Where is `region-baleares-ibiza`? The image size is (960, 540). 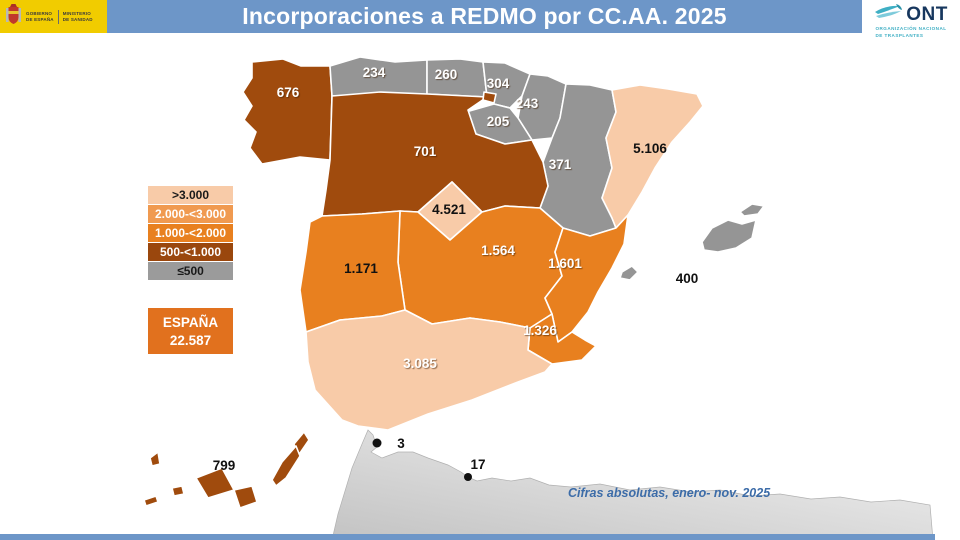
region-baleares-ibiza is located at coordinates (629, 273).